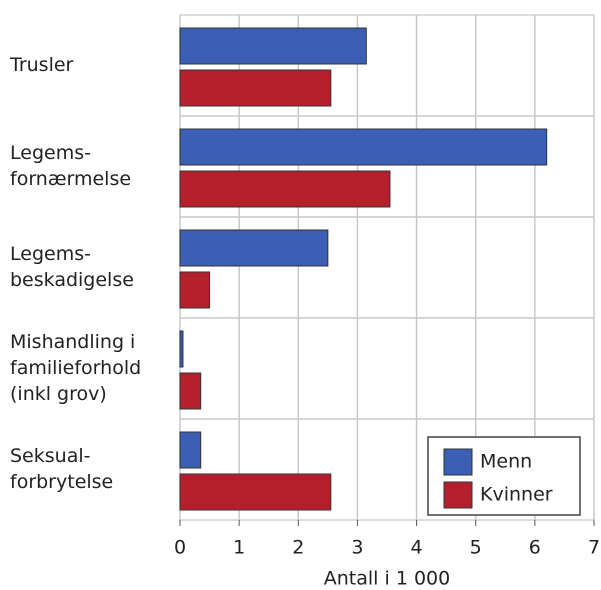  I want to click on x-tick-label: 2, so click(298, 548).